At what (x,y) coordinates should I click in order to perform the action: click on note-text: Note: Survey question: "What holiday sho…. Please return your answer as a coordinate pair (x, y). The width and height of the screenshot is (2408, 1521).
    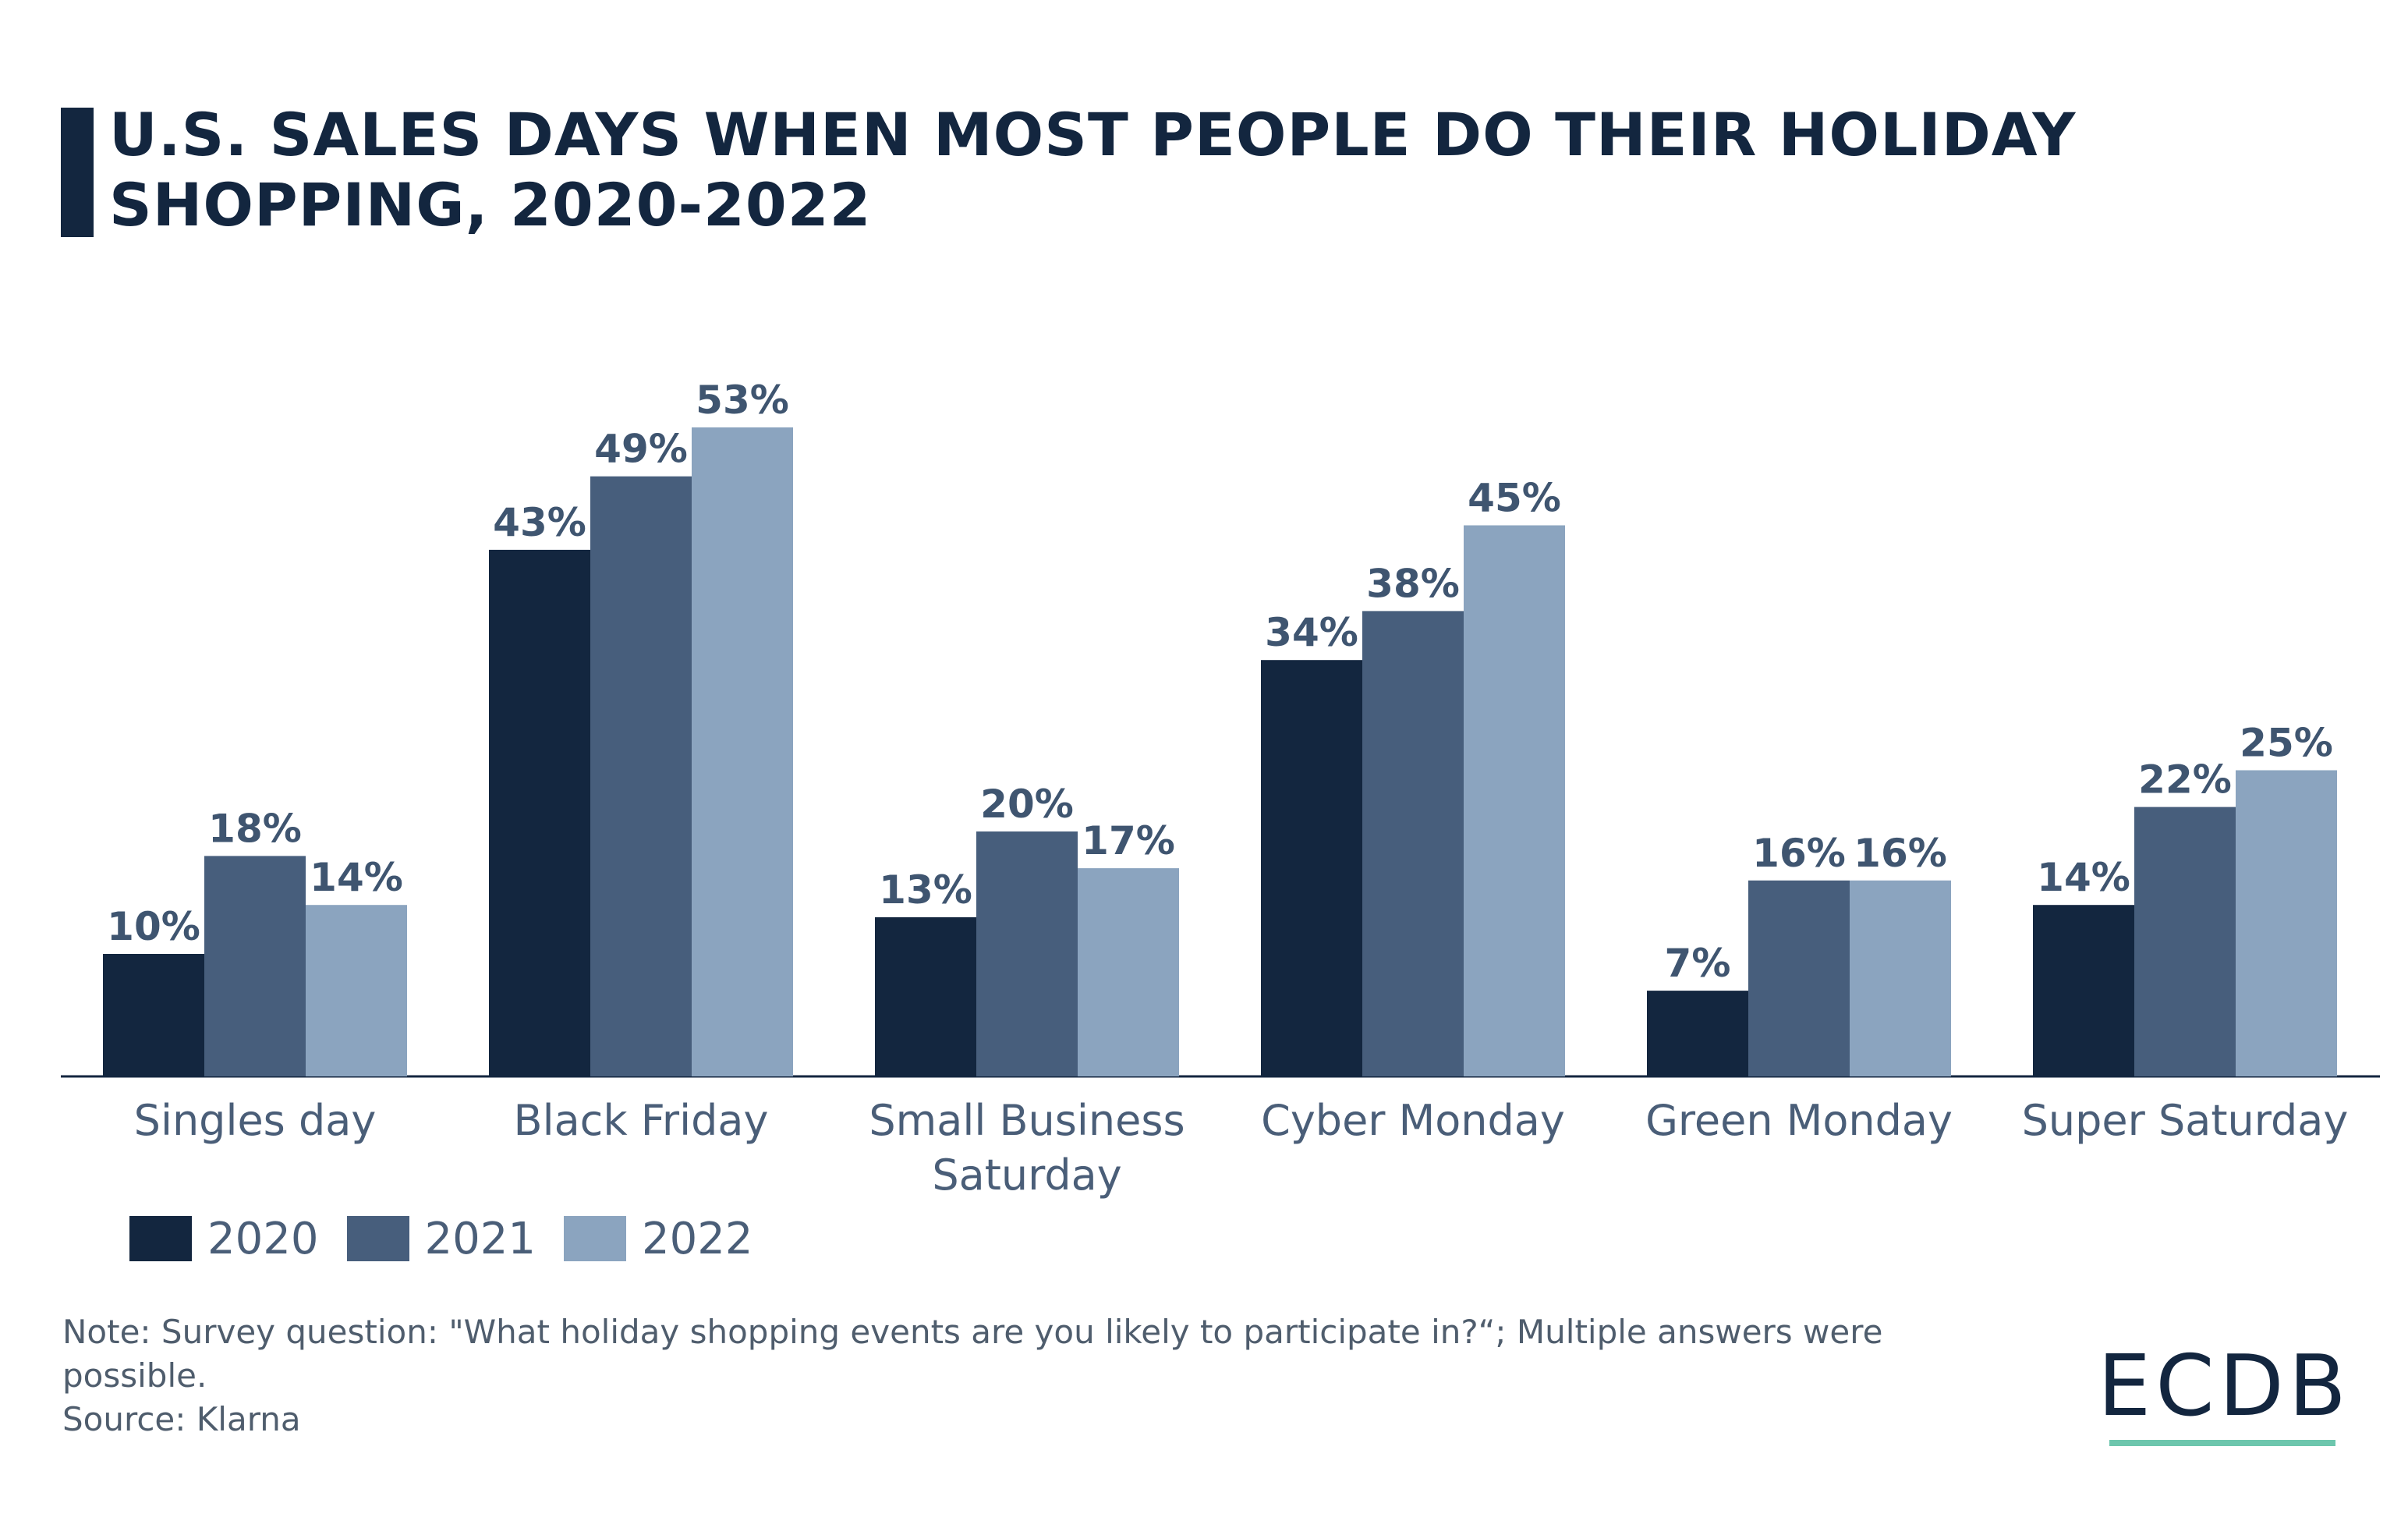
    Looking at the image, I should click on (972, 1354).